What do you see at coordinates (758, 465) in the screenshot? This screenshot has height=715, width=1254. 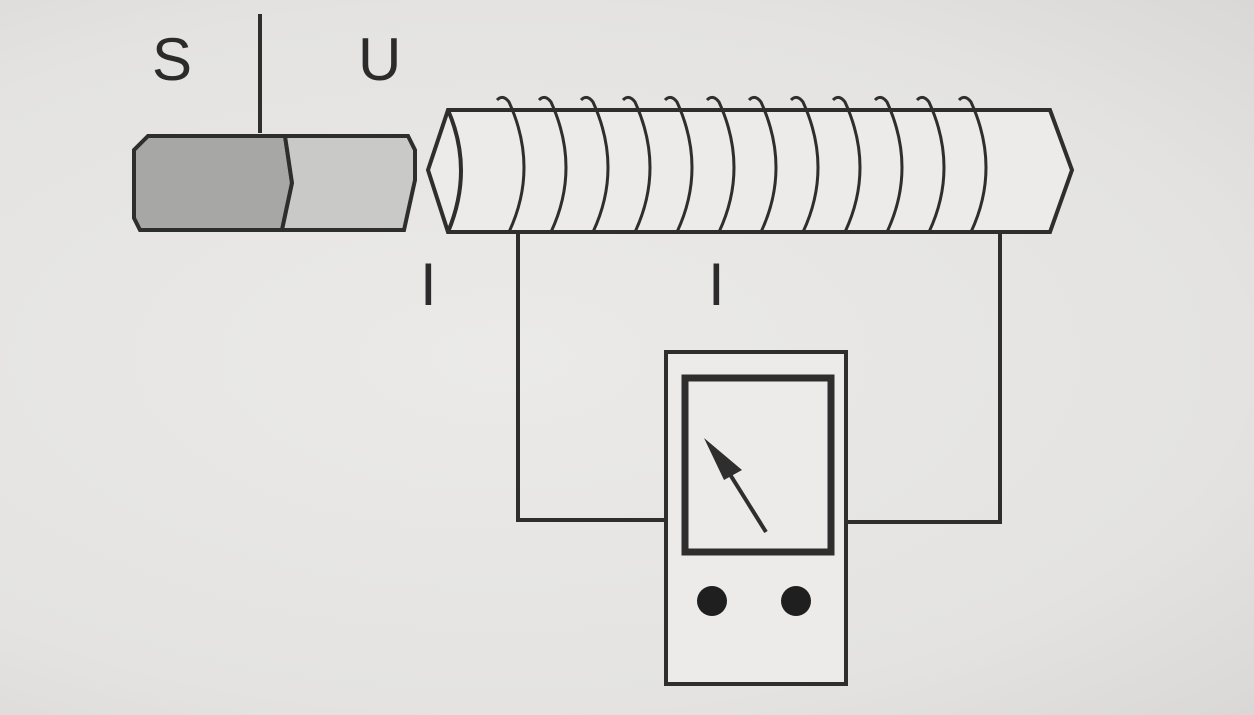 I see `galvanometer-display` at bounding box center [758, 465].